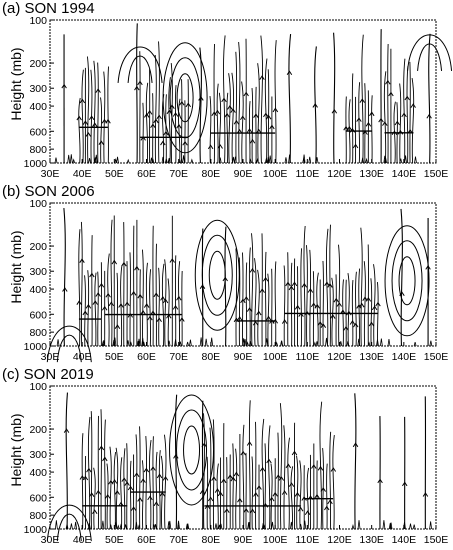 This screenshot has width=453, height=550. What do you see at coordinates (50, 540) in the screenshot?
I see `x-tick-label: 30E` at bounding box center [50, 540].